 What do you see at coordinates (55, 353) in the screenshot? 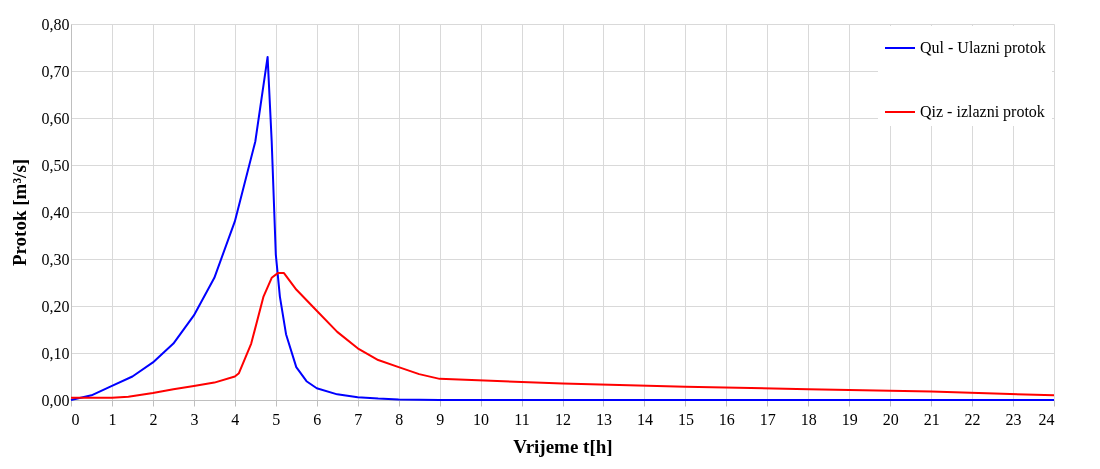
I see `y-tick-label: 0,10` at bounding box center [55, 353].